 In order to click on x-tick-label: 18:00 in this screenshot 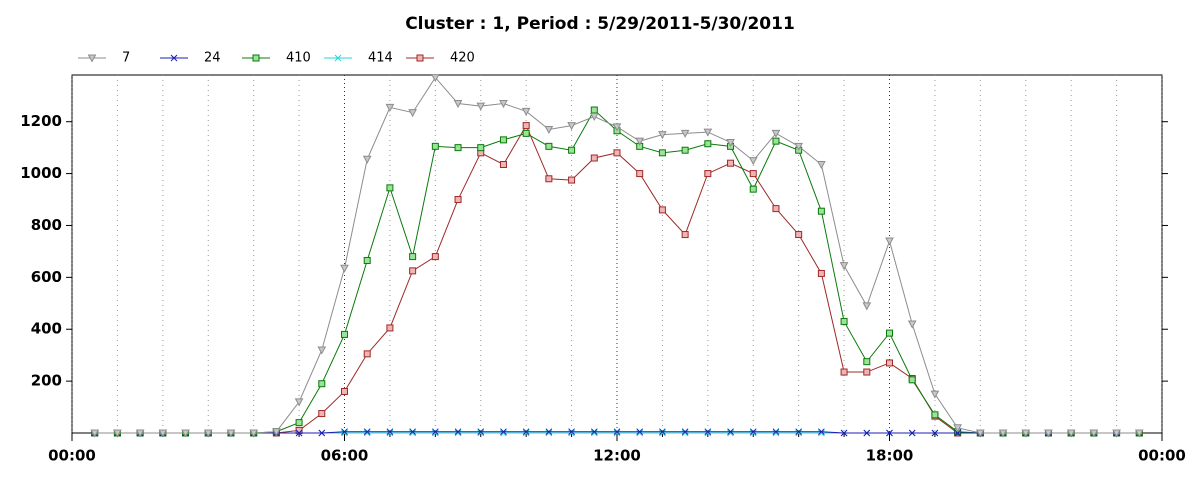, I will do `click(890, 456)`.